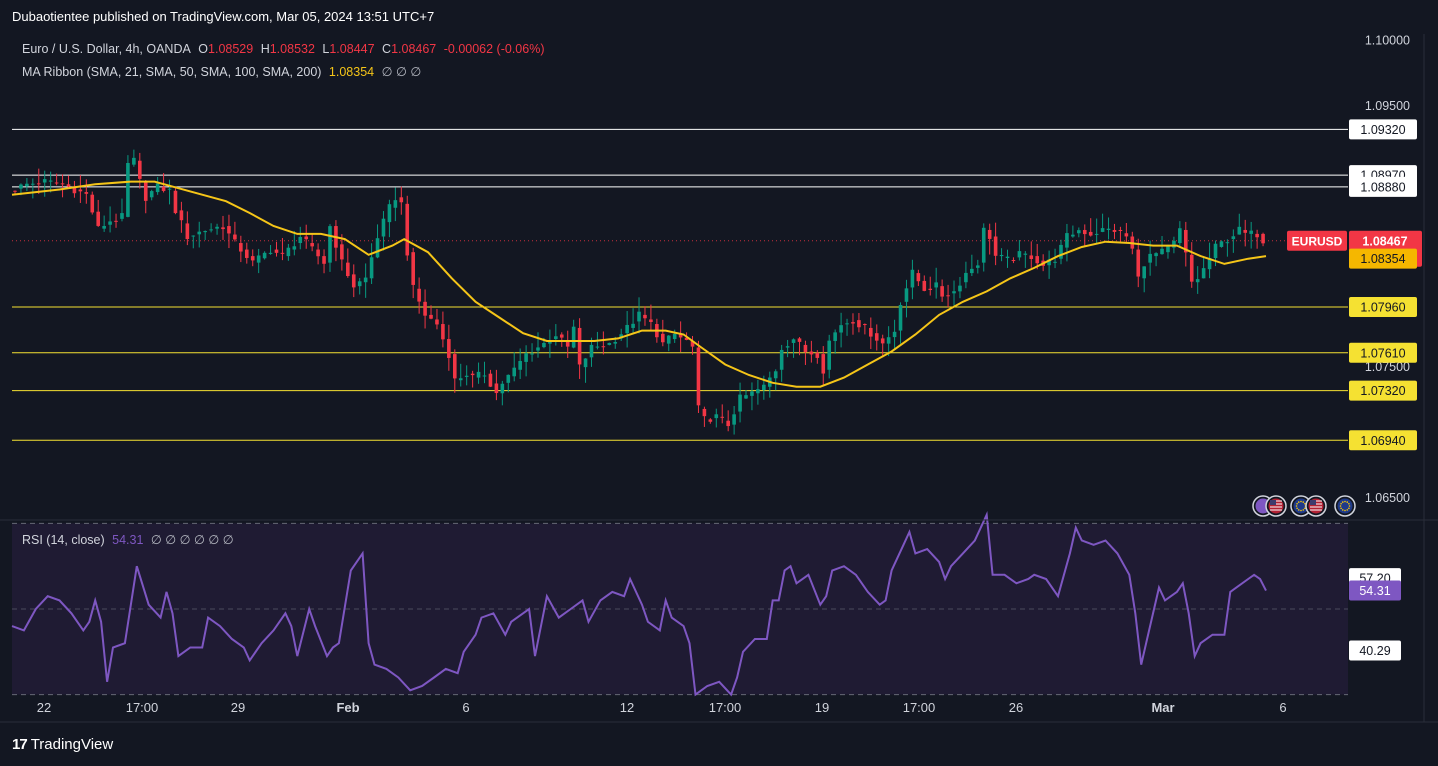 The image size is (1438, 766). Describe the element at coordinates (1276, 506) in the screenshot. I see `us-flag-icon` at that location.